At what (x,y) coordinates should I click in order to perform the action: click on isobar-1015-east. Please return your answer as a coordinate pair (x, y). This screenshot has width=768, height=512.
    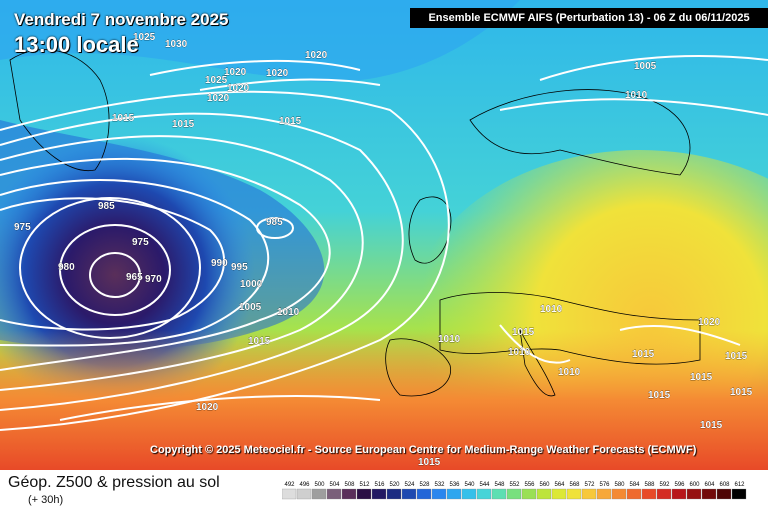
    Looking at the image, I should click on (680, 335).